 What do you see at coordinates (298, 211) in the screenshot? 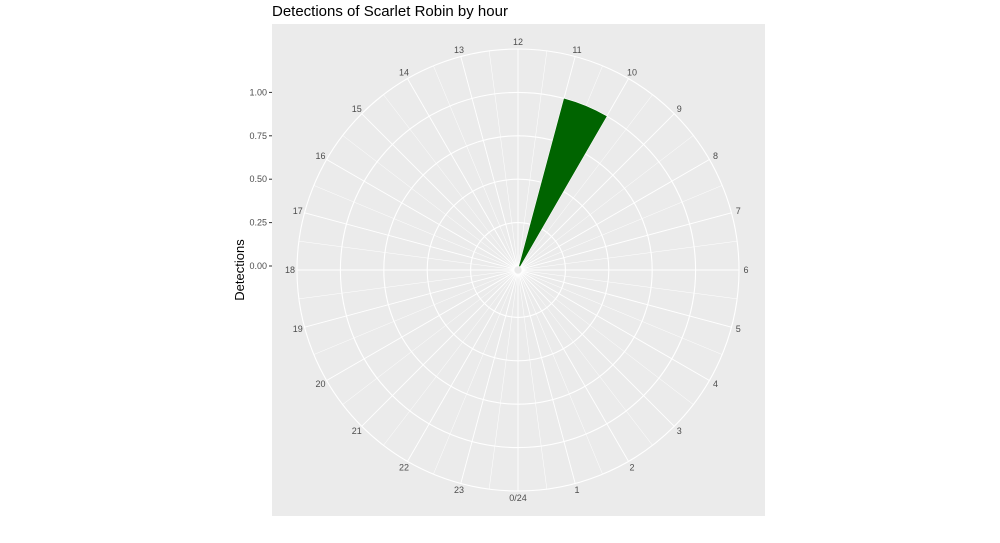
I see `hour-label: 17` at bounding box center [298, 211].